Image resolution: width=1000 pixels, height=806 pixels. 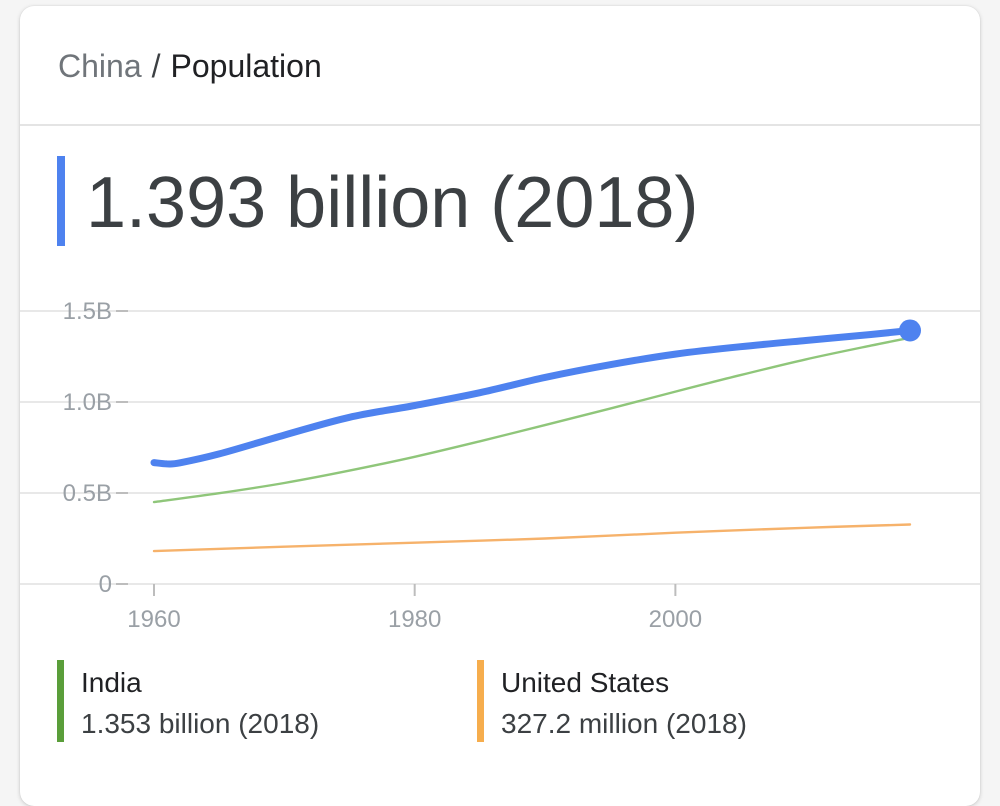 I want to click on x-axis-tick-labels: 1960 1980 2000, so click(x=414, y=619).